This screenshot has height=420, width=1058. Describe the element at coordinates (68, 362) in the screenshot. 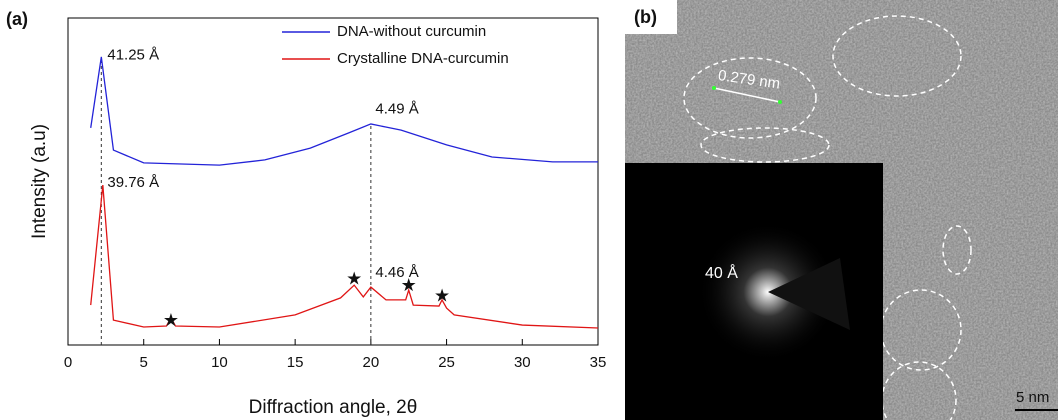

I see `x-tick-label: 0` at that location.